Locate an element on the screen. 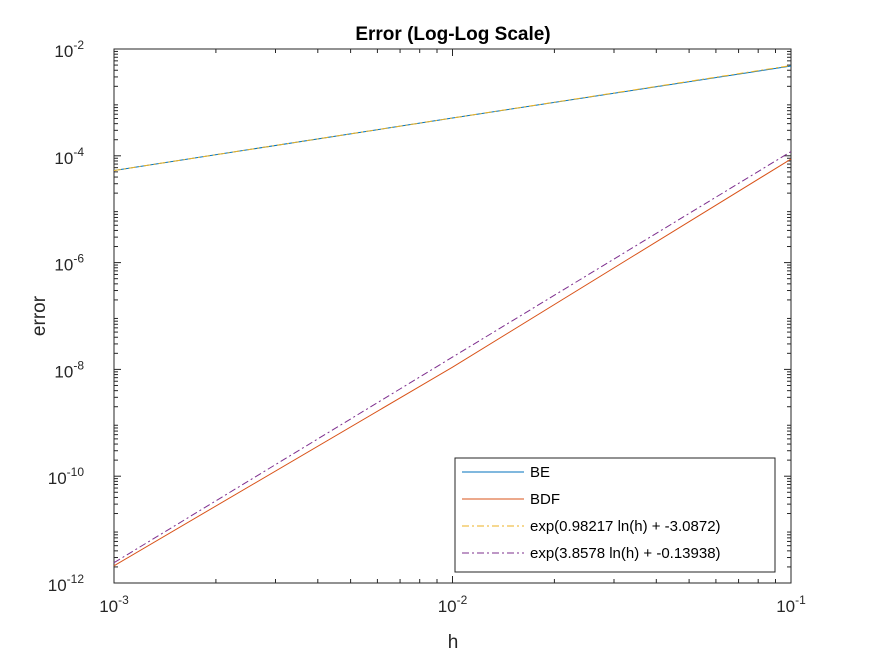  y-axis-label: error is located at coordinates (39, 315).